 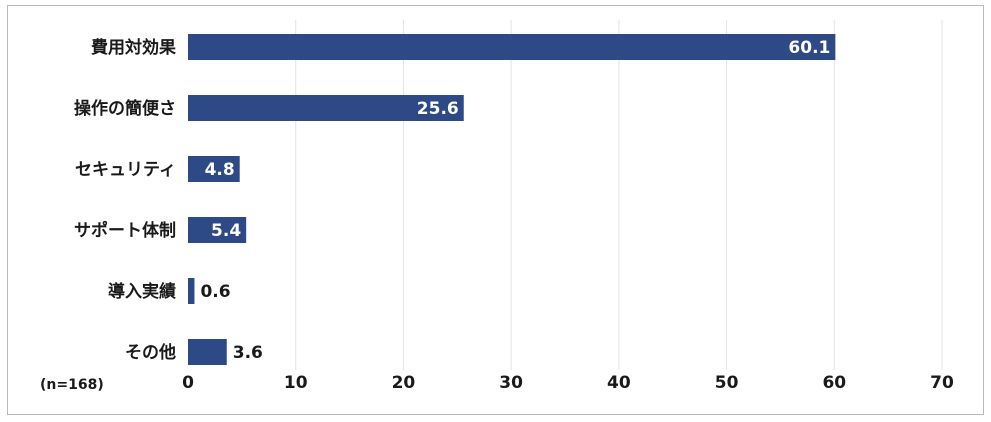 What do you see at coordinates (568, 383) in the screenshot?
I see `x-axis-ticks: 0 10 20 30 40 50 60 70` at bounding box center [568, 383].